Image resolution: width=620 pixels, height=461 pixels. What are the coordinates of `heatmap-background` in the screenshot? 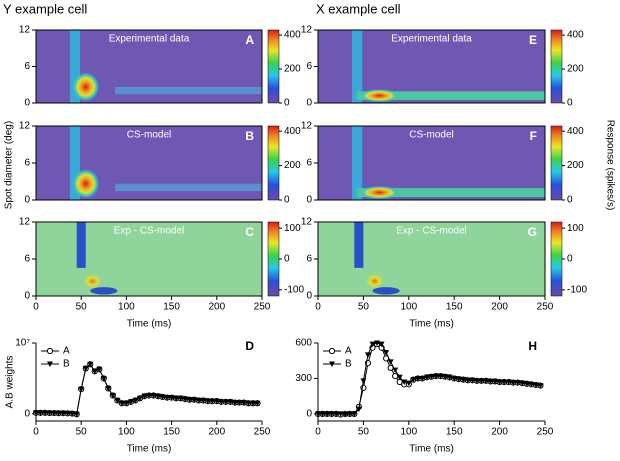 It's located at (149, 259).